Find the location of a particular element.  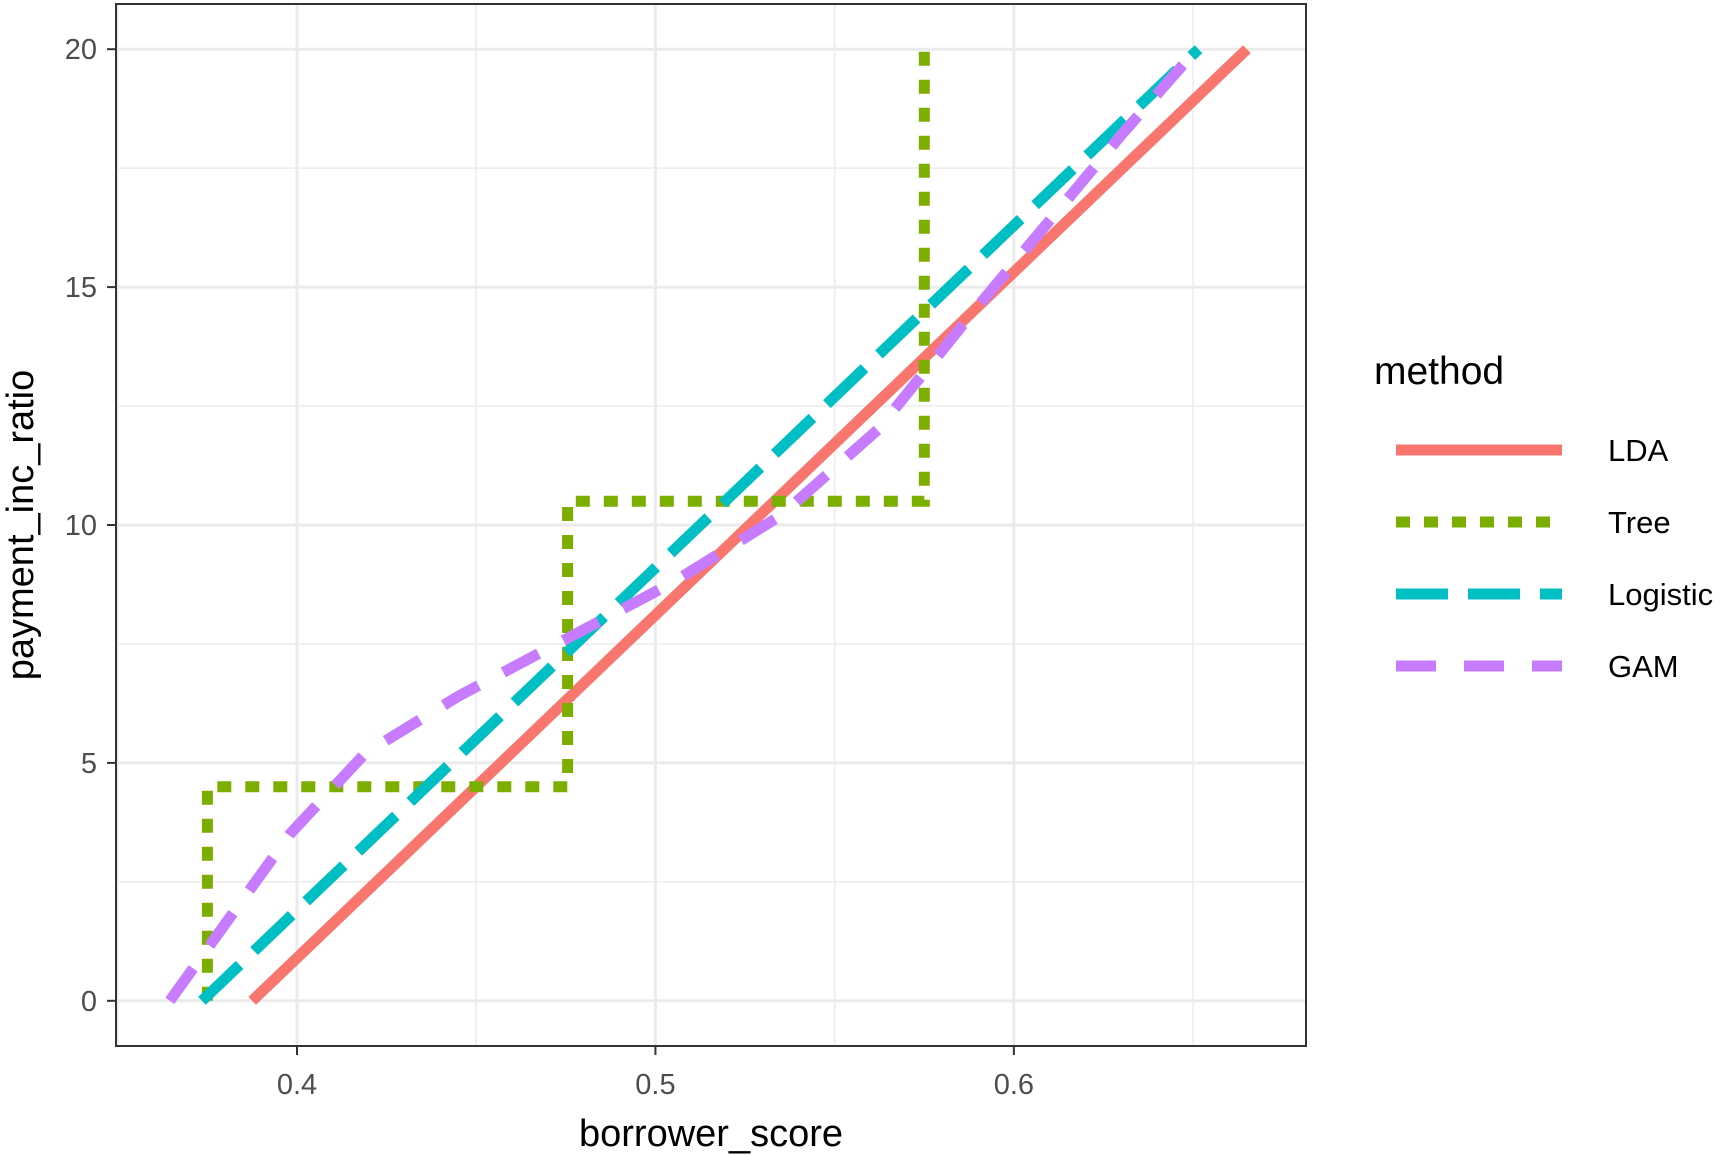

legend-label-tree: Tree is located at coordinates (1639, 522).